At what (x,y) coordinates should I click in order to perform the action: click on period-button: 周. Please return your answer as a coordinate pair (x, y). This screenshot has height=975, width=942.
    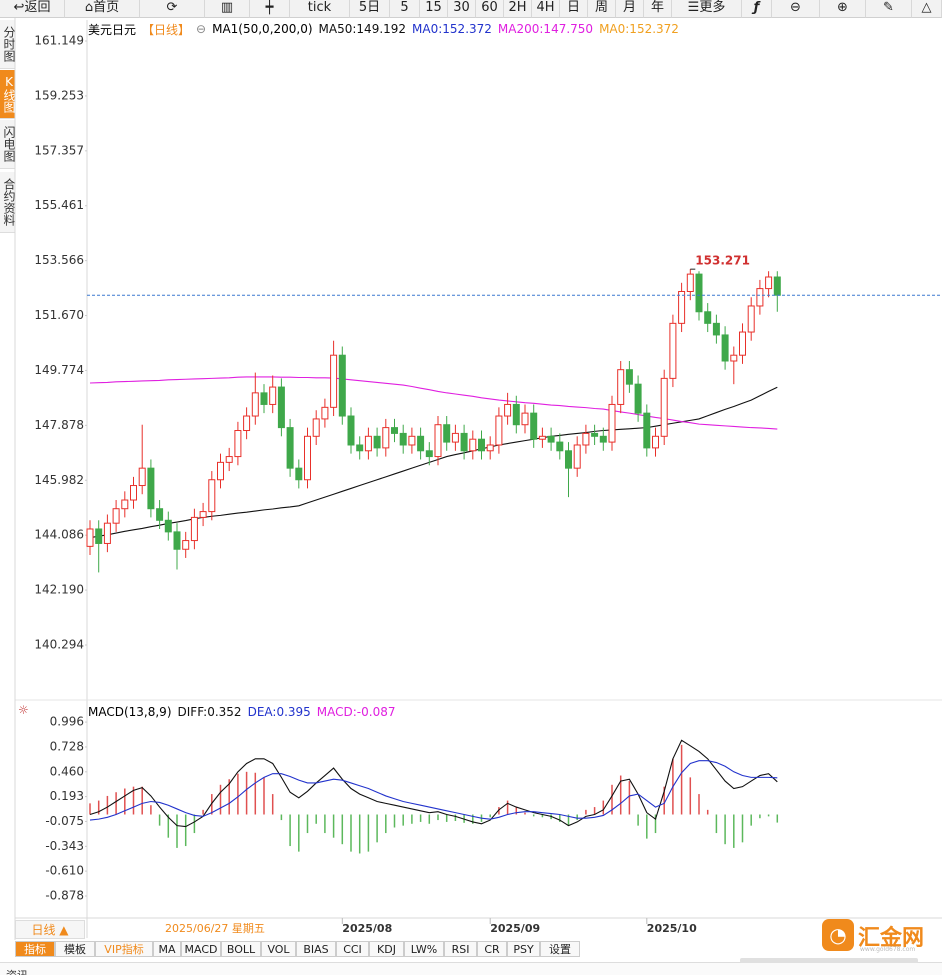
    Looking at the image, I should click on (602, 9).